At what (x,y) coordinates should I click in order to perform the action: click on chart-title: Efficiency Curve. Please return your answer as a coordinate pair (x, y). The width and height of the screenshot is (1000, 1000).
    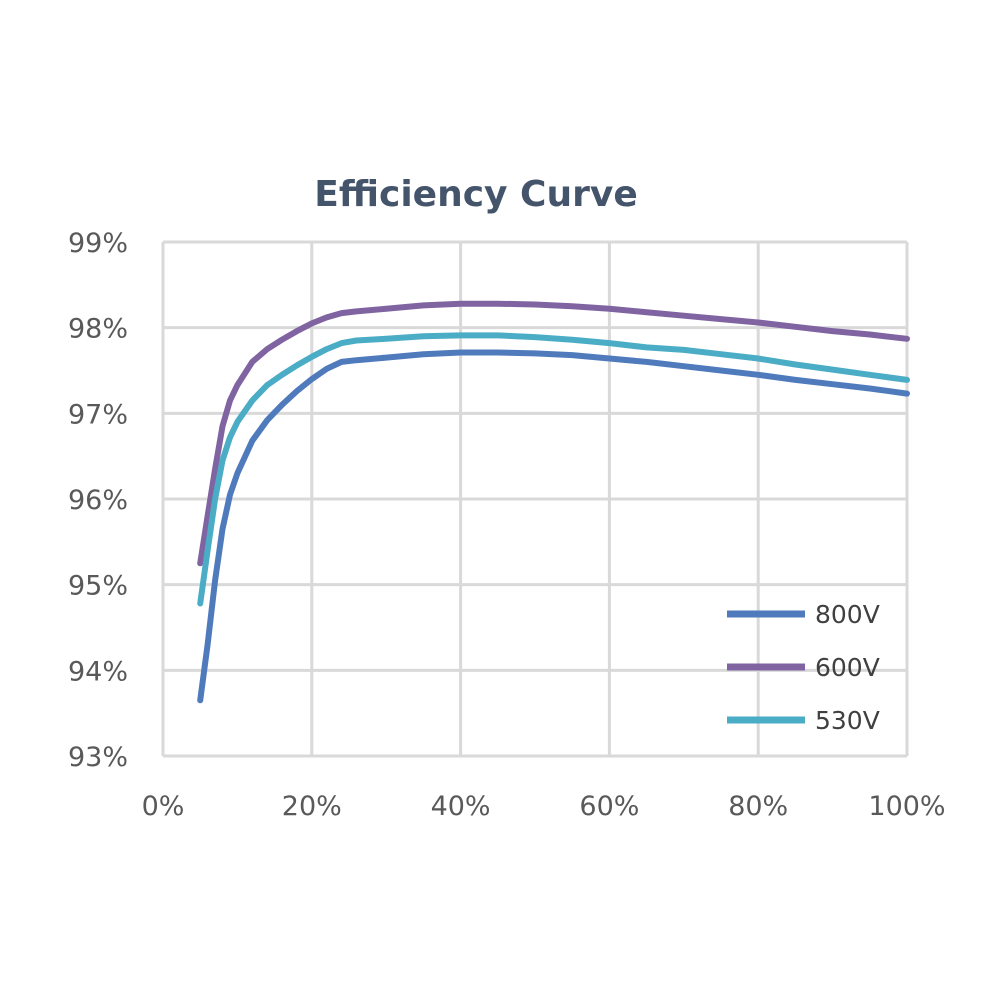
    Looking at the image, I should click on (476, 194).